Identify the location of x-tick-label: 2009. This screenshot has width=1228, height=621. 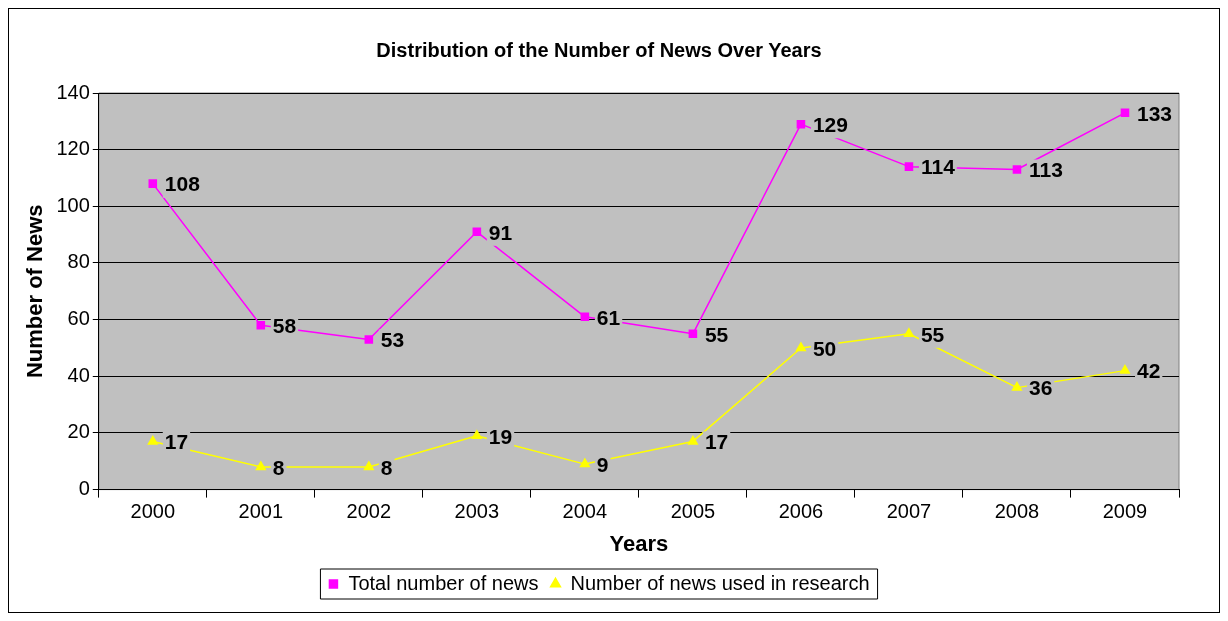
(1125, 511).